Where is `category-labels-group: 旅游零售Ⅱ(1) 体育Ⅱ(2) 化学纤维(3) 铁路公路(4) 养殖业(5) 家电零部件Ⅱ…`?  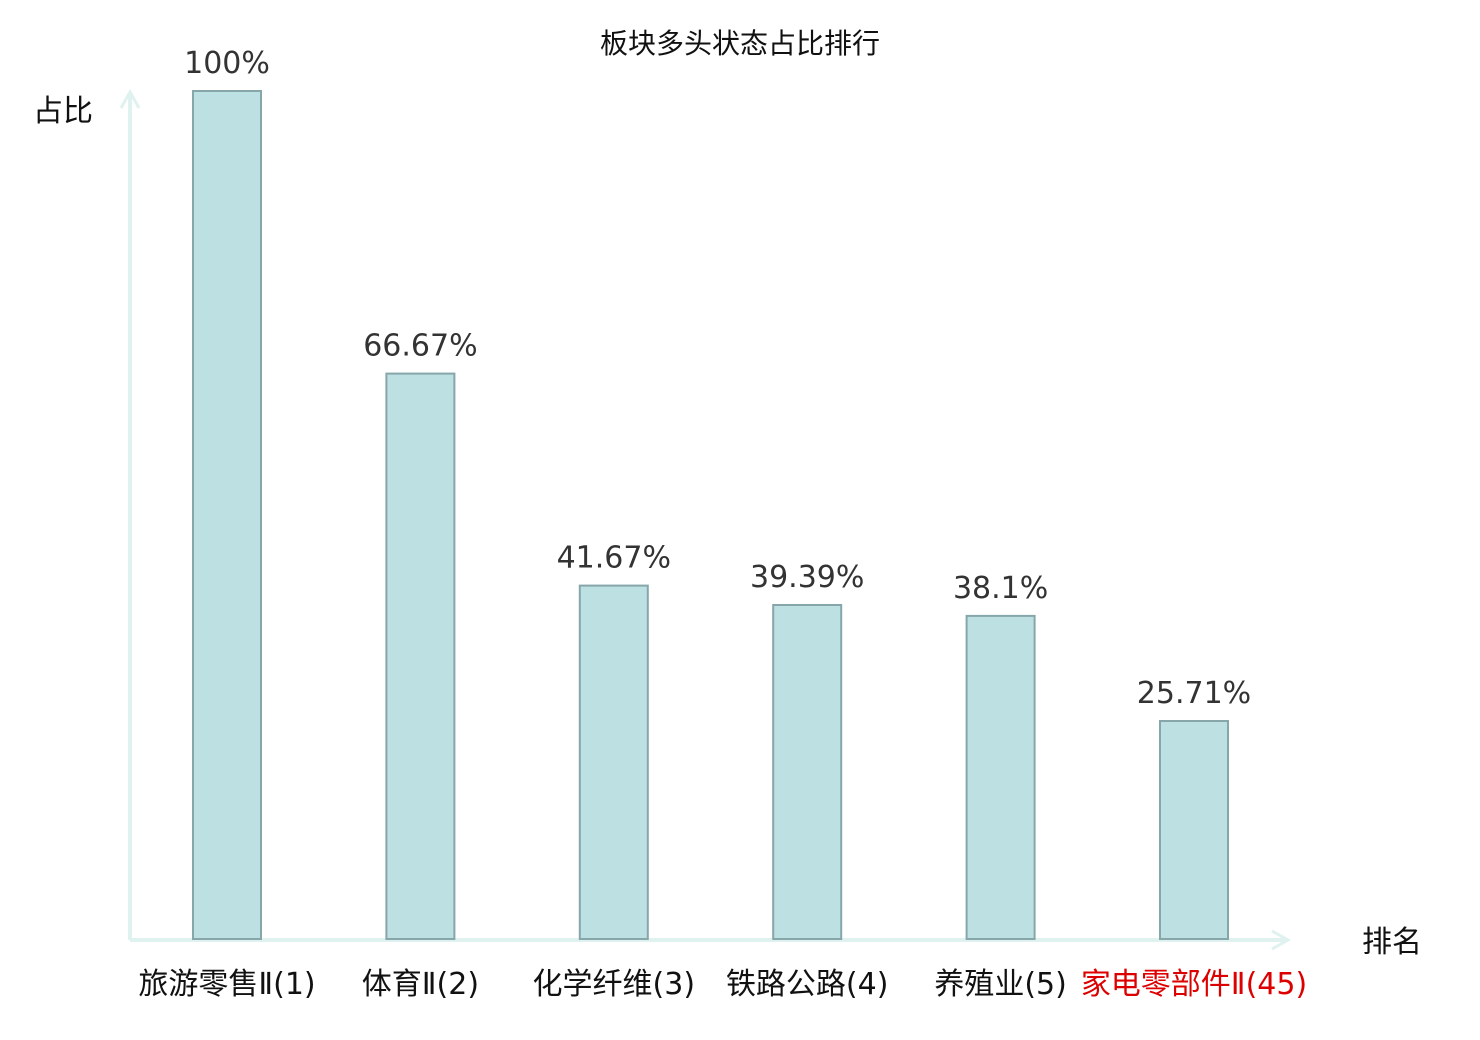 category-labels-group: 旅游零售Ⅱ(1) 体育Ⅱ(2) 化学纤维(3) 铁路公路(4) 养殖业(5) 家电零部件Ⅱ… is located at coordinates (722, 984).